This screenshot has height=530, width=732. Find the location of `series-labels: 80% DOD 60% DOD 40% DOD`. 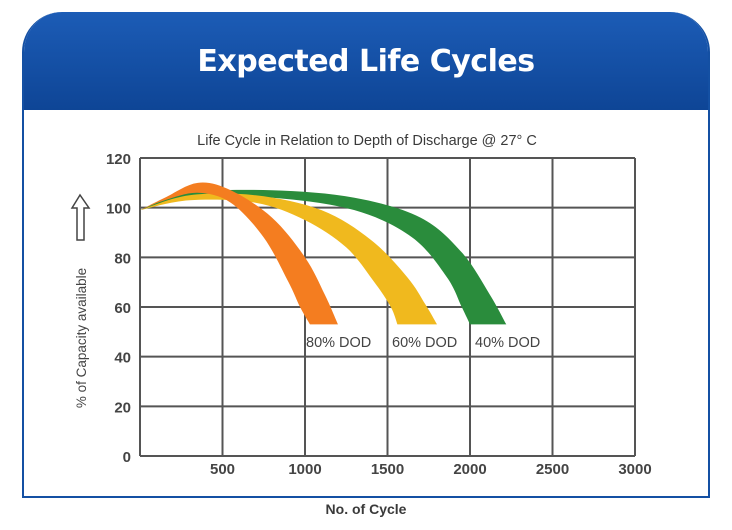

series-labels: 80% DOD 60% DOD 40% DOD is located at coordinates (423, 343).